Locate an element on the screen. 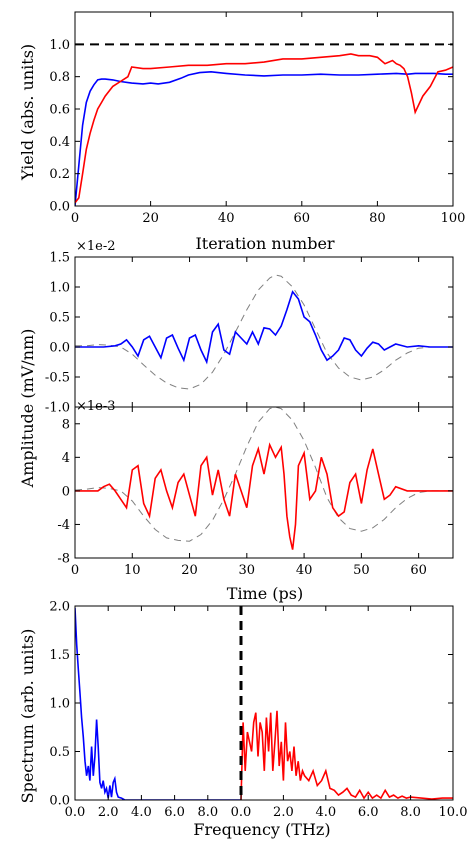 The image size is (469, 855). yield-y-tick-label: 0.4 is located at coordinates (59, 142).